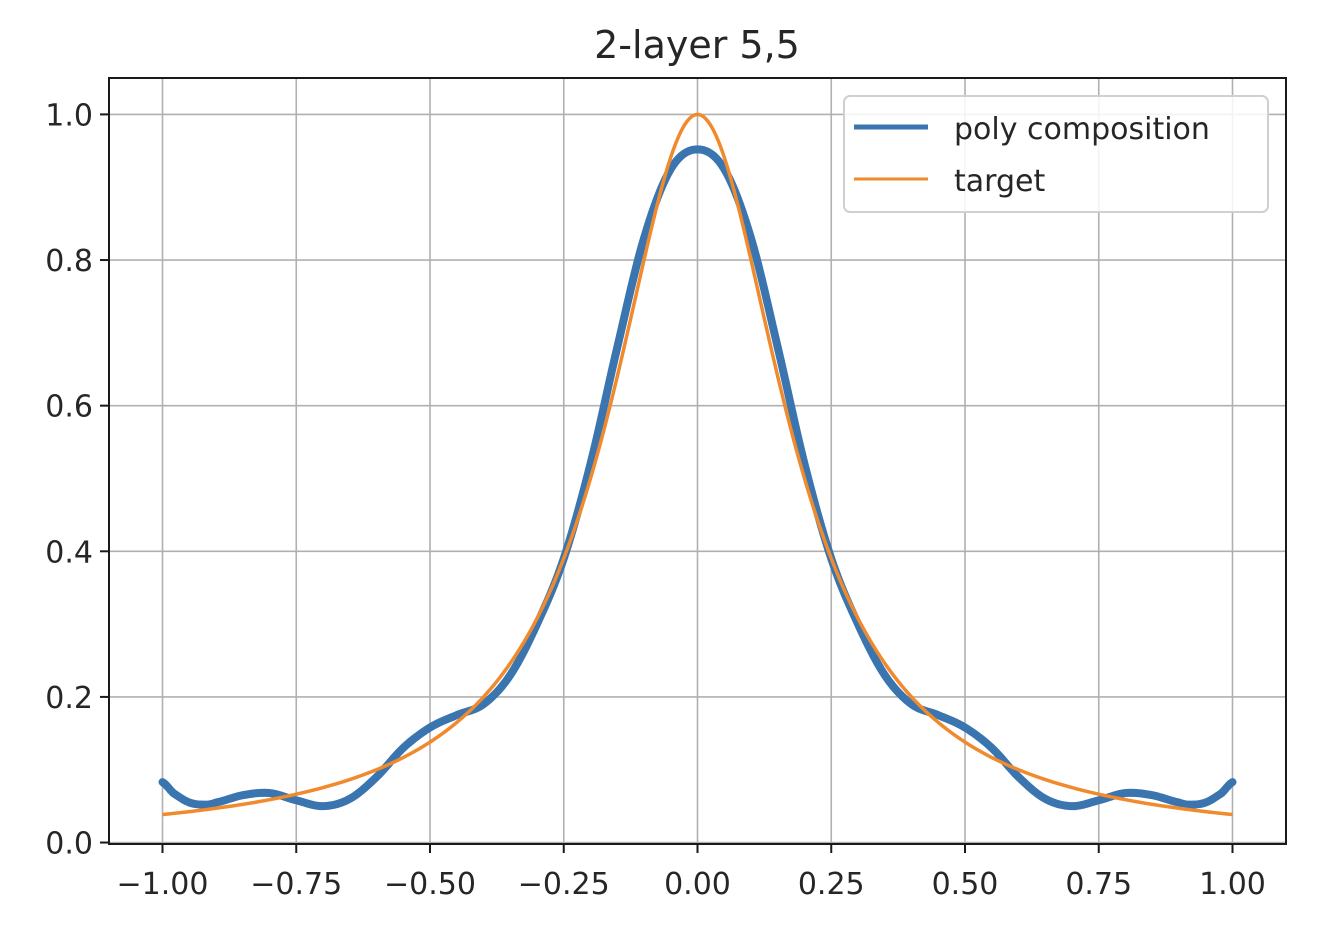 The image size is (1328, 929). Describe the element at coordinates (1098, 884) in the screenshot. I see `x-tick-label: 0.75` at that location.